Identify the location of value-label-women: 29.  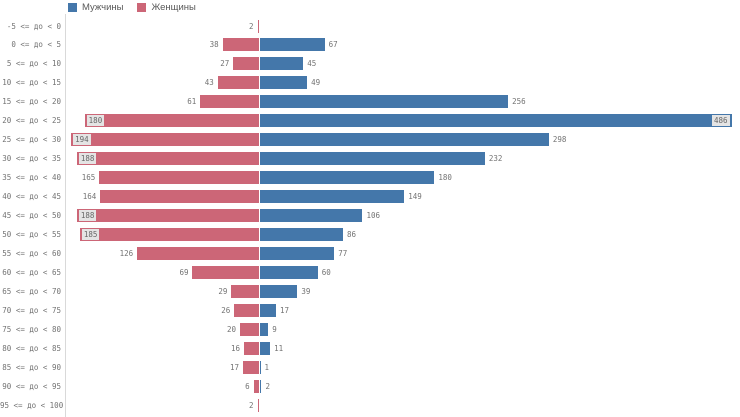
(223, 291).